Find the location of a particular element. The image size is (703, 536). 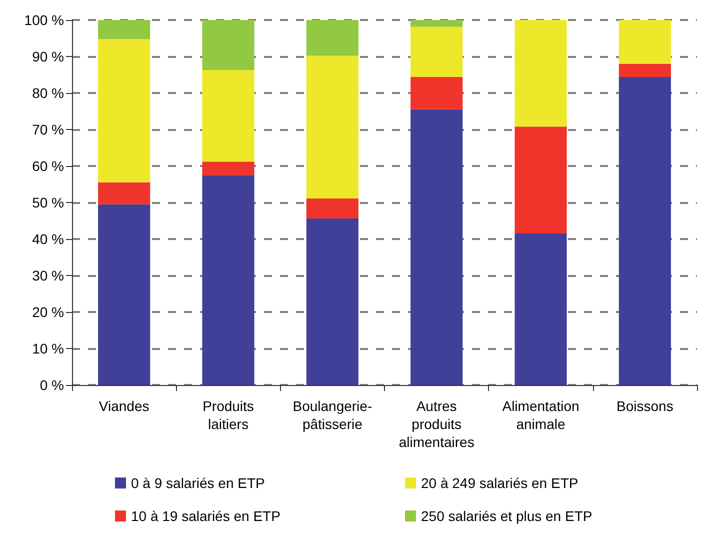

y-tick-label: 60 % is located at coordinates (48, 166).